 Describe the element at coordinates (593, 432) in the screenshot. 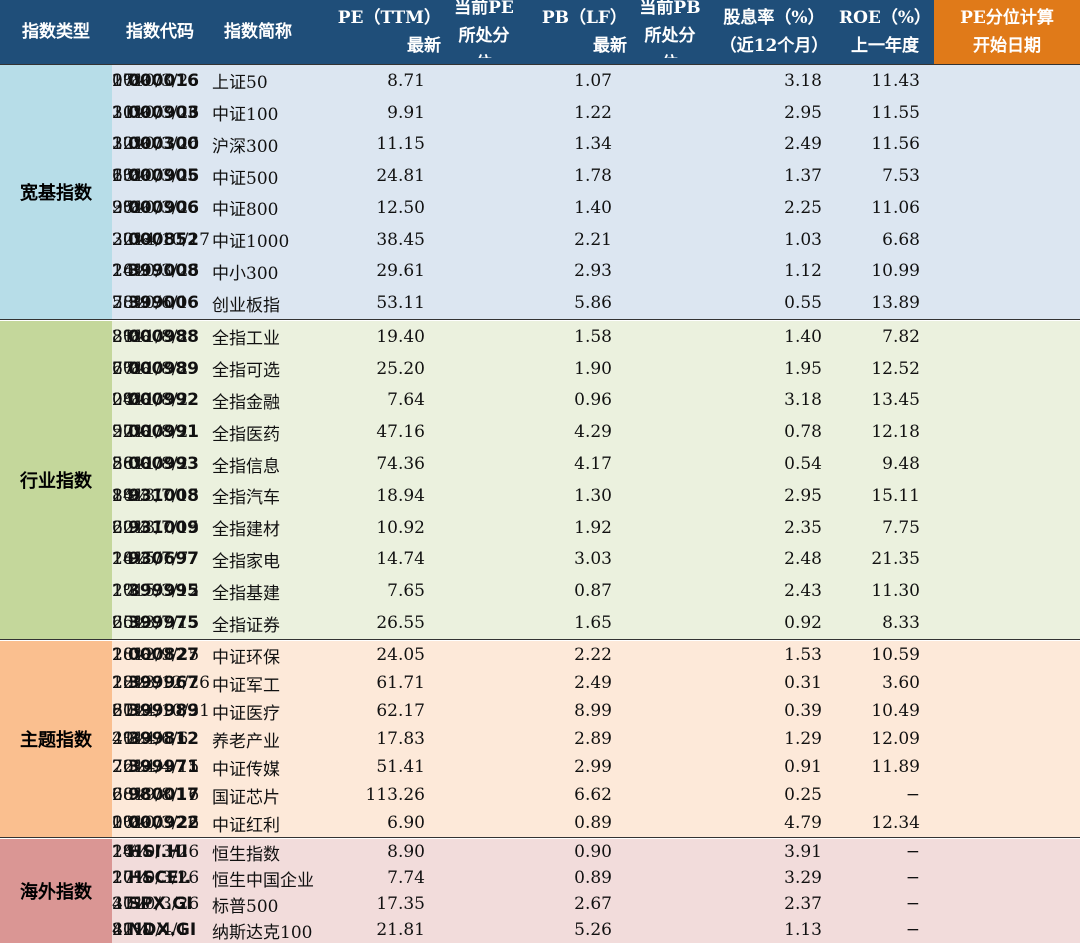

I see `pb-value: 4.29` at that location.